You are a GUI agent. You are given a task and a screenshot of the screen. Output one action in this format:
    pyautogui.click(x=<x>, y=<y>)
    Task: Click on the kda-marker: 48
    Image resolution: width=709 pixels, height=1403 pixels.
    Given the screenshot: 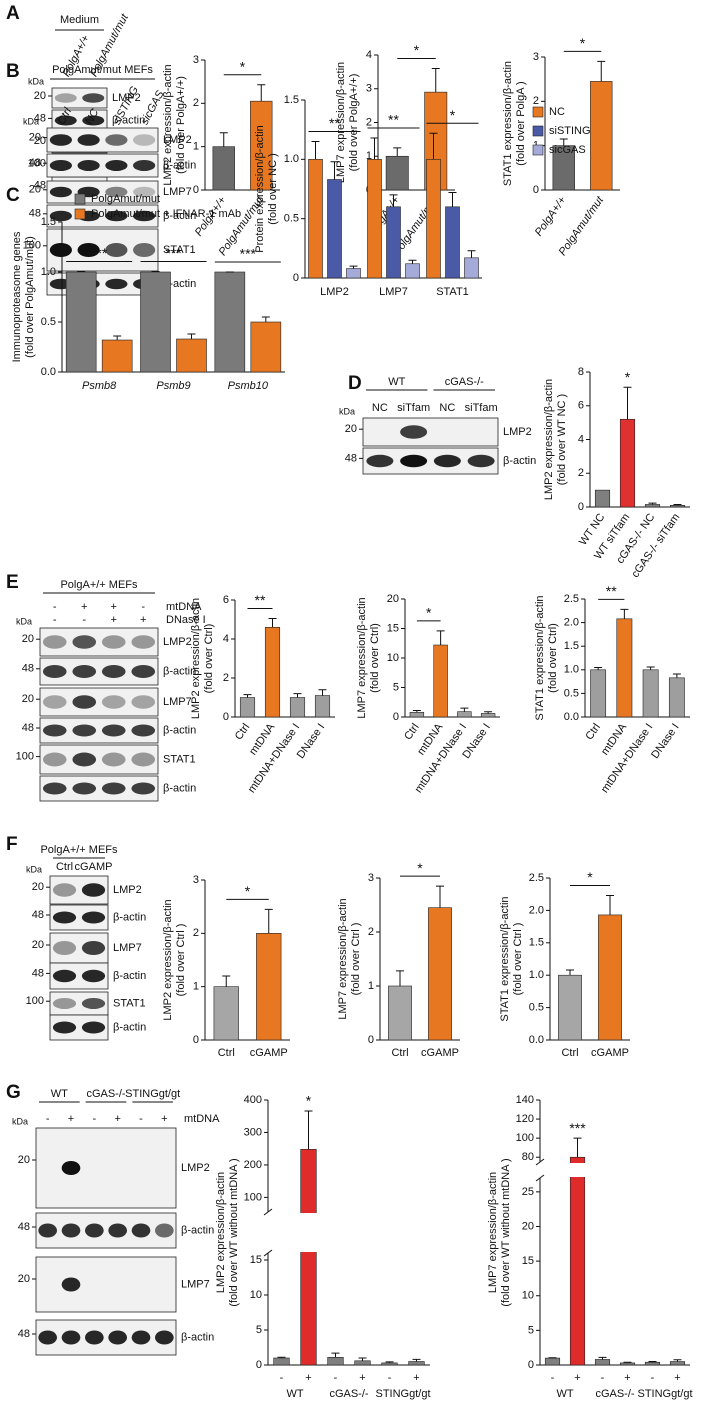 What is the action you would take?
    pyautogui.click(x=28, y=669)
    